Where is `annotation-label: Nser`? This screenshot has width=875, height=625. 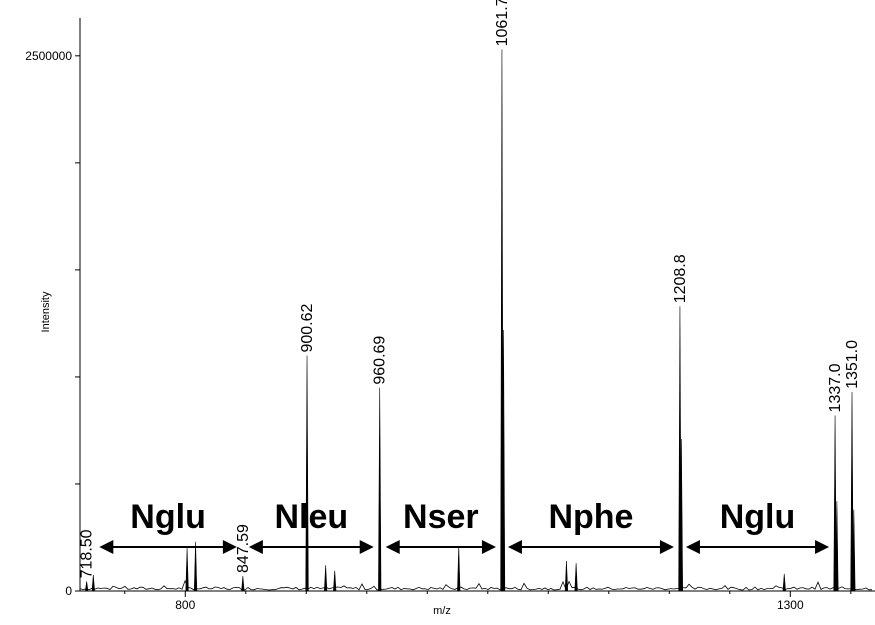
annotation-label: Nser is located at coordinates (441, 517).